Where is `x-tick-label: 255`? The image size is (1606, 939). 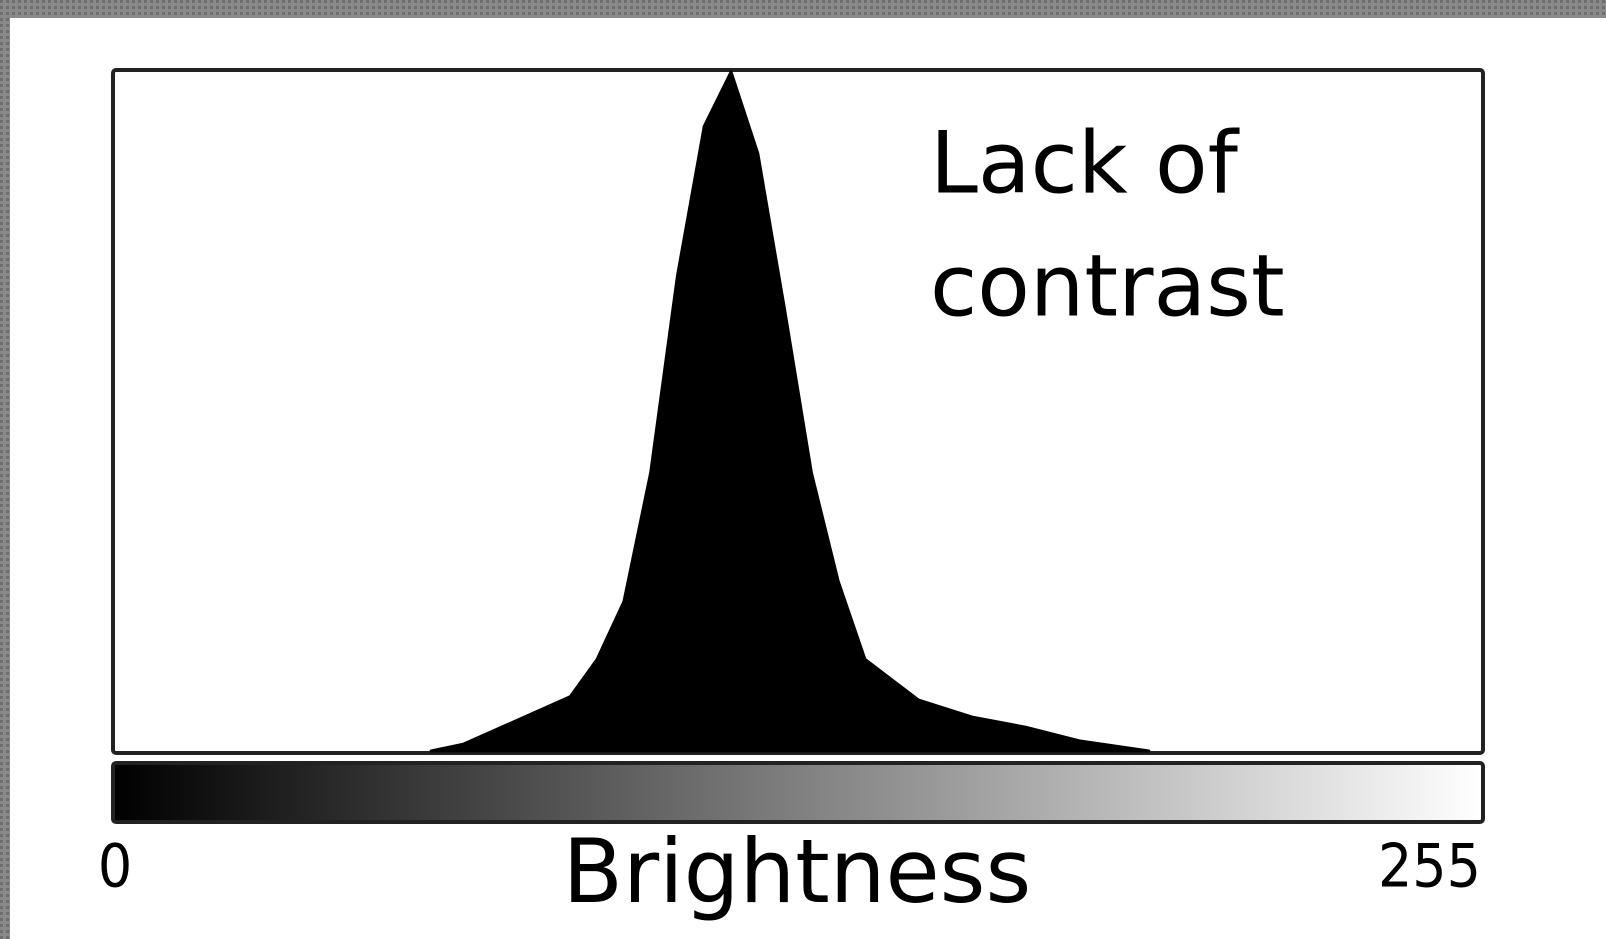
x-tick-label: 255 is located at coordinates (1429, 866).